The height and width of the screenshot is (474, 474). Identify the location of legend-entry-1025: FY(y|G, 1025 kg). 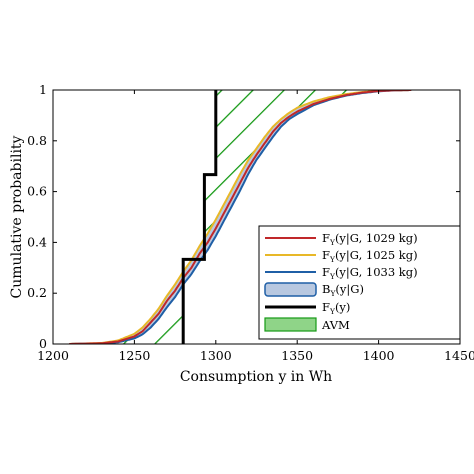
(370, 256).